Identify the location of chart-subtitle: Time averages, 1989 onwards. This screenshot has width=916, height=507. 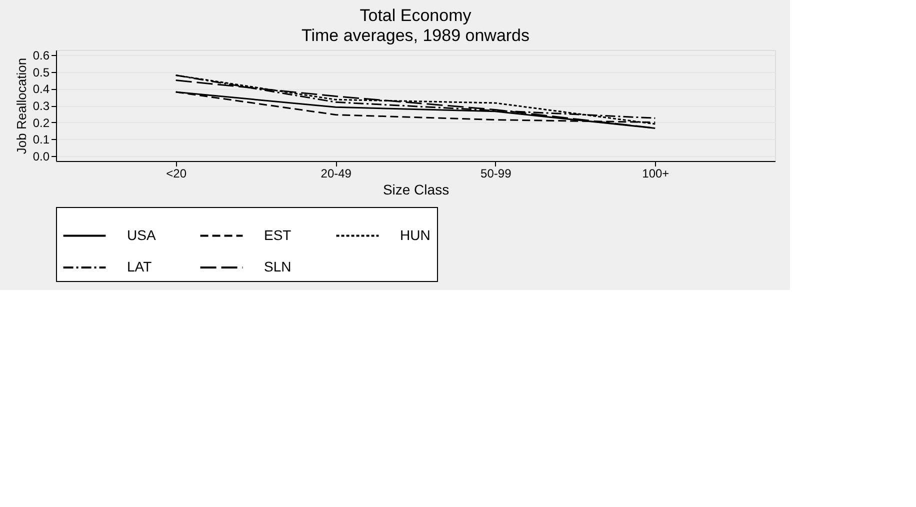
(415, 36).